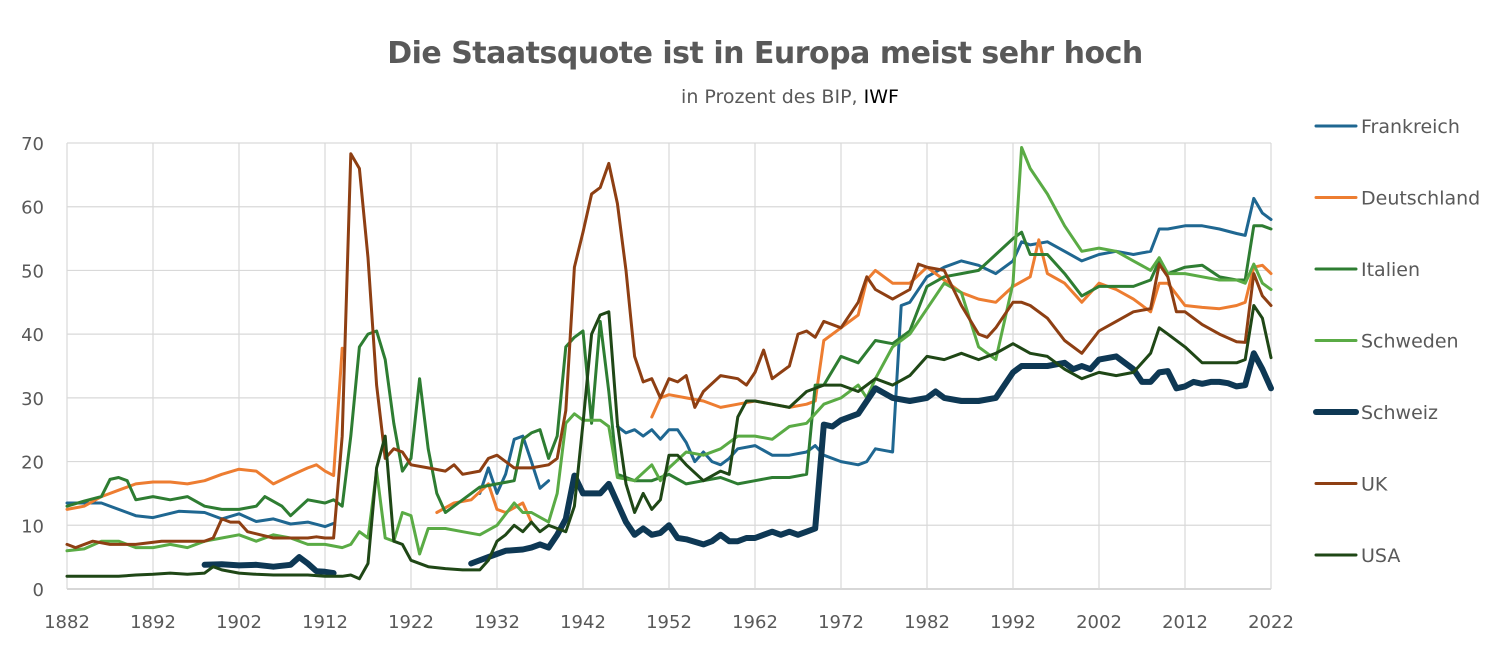 Image resolution: width=1501 pixels, height=658 pixels. What do you see at coordinates (669, 622) in the screenshot?
I see `x-tick-label: 1952` at bounding box center [669, 622].